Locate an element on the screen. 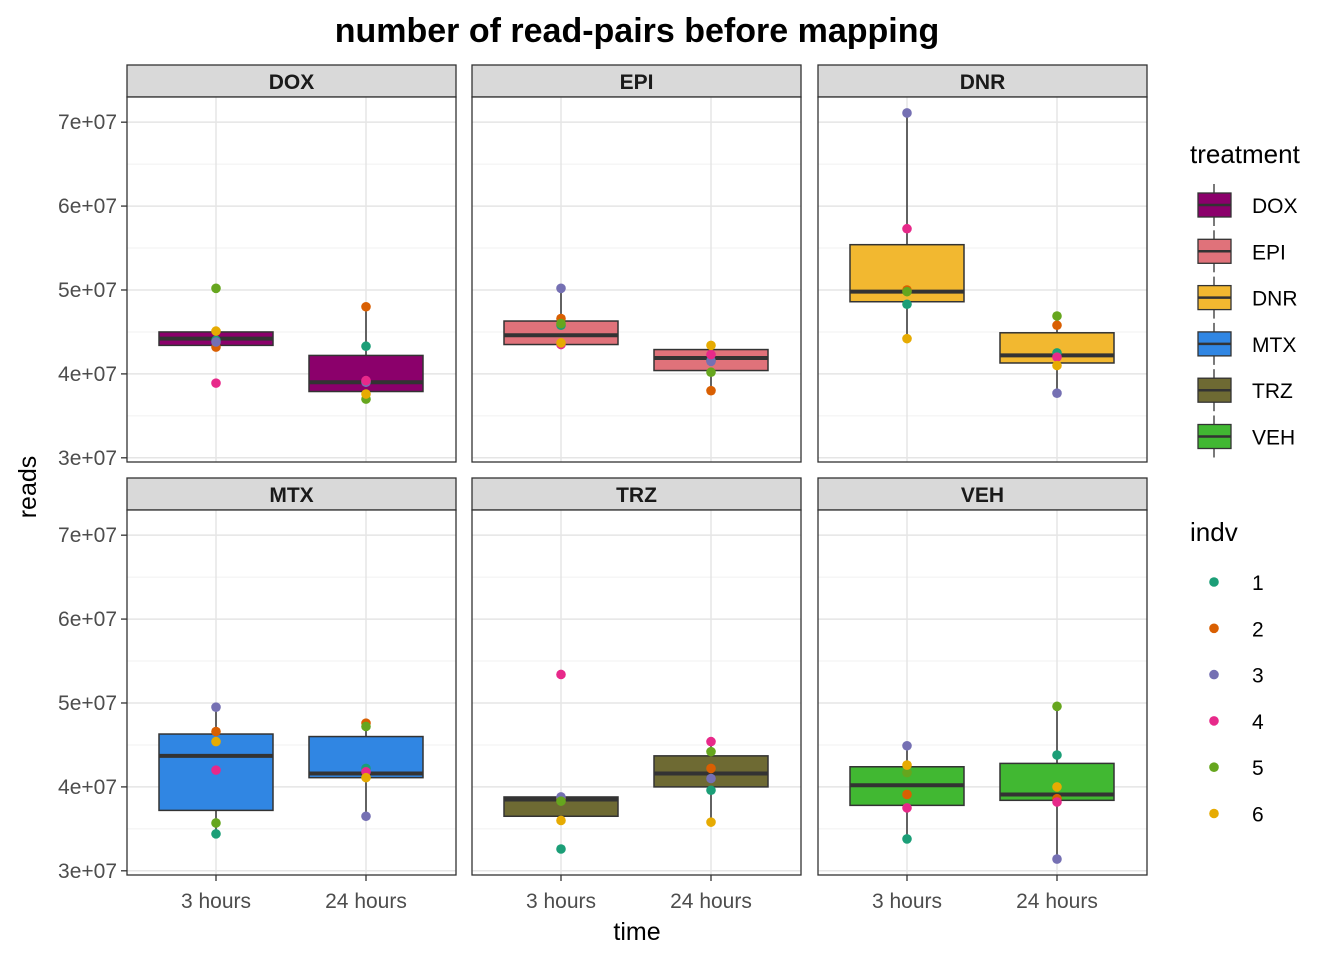 Image resolution: width=1344 pixels, height=960 pixels. treatment-legend-key-veh: VEH is located at coordinates (1246, 436).